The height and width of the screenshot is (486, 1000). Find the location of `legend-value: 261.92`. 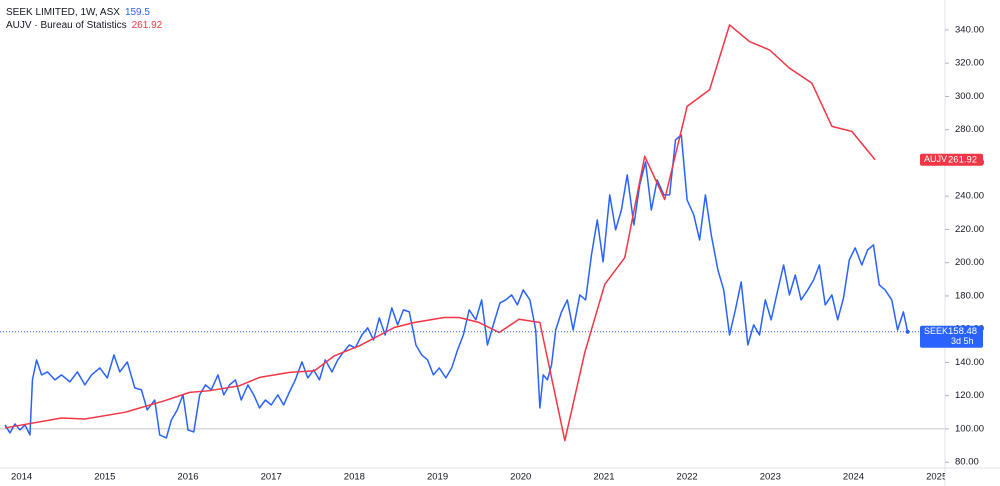

legend-value: 261.92 is located at coordinates (147, 25).